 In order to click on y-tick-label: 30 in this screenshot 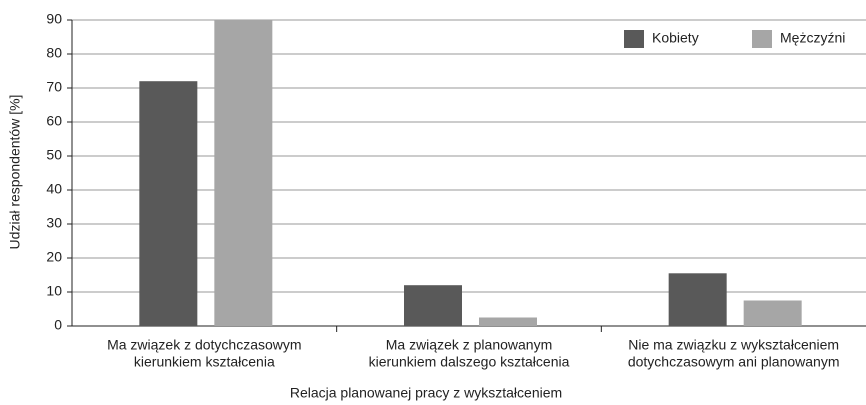, I will do `click(54, 223)`.